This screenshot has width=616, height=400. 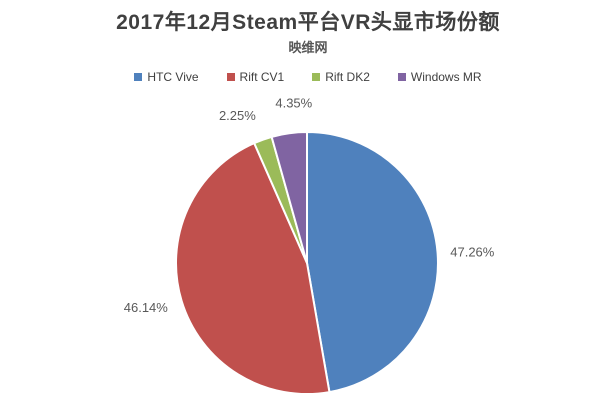 What do you see at coordinates (372, 262) in the screenshot?
I see `pie-slice-htc-vive` at bounding box center [372, 262].